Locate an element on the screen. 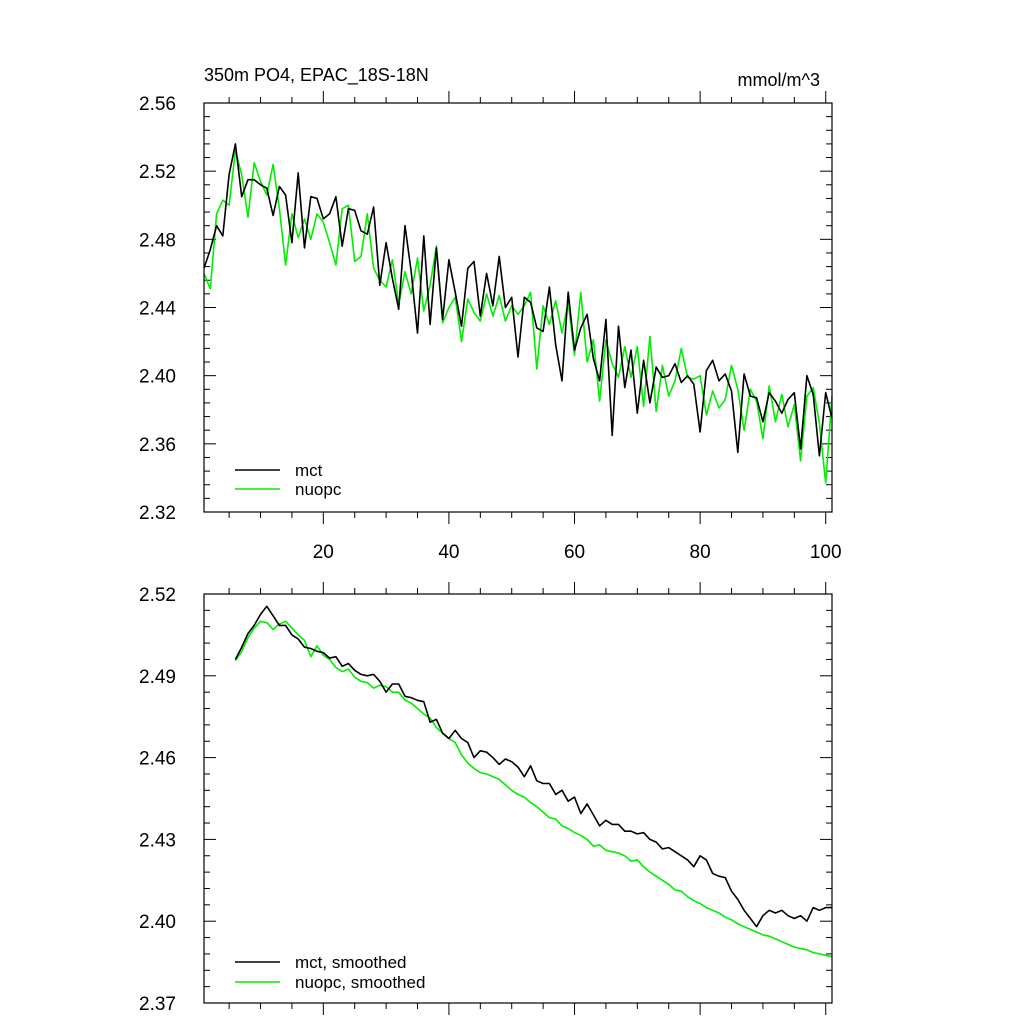 Image resolution: width=1024 pixels, height=1024 pixels. top-ytick-label: 2.48 is located at coordinates (157, 240).